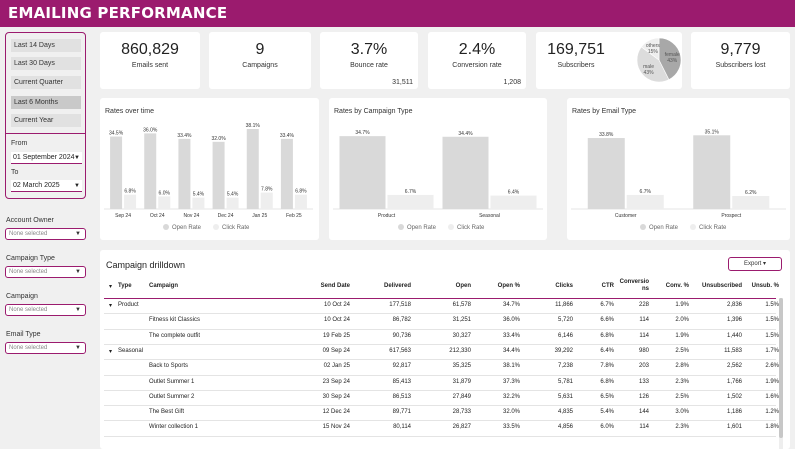  Describe the element at coordinates (174, 427) in the screenshot. I see `cell-campaign: Winter collection 1` at that location.